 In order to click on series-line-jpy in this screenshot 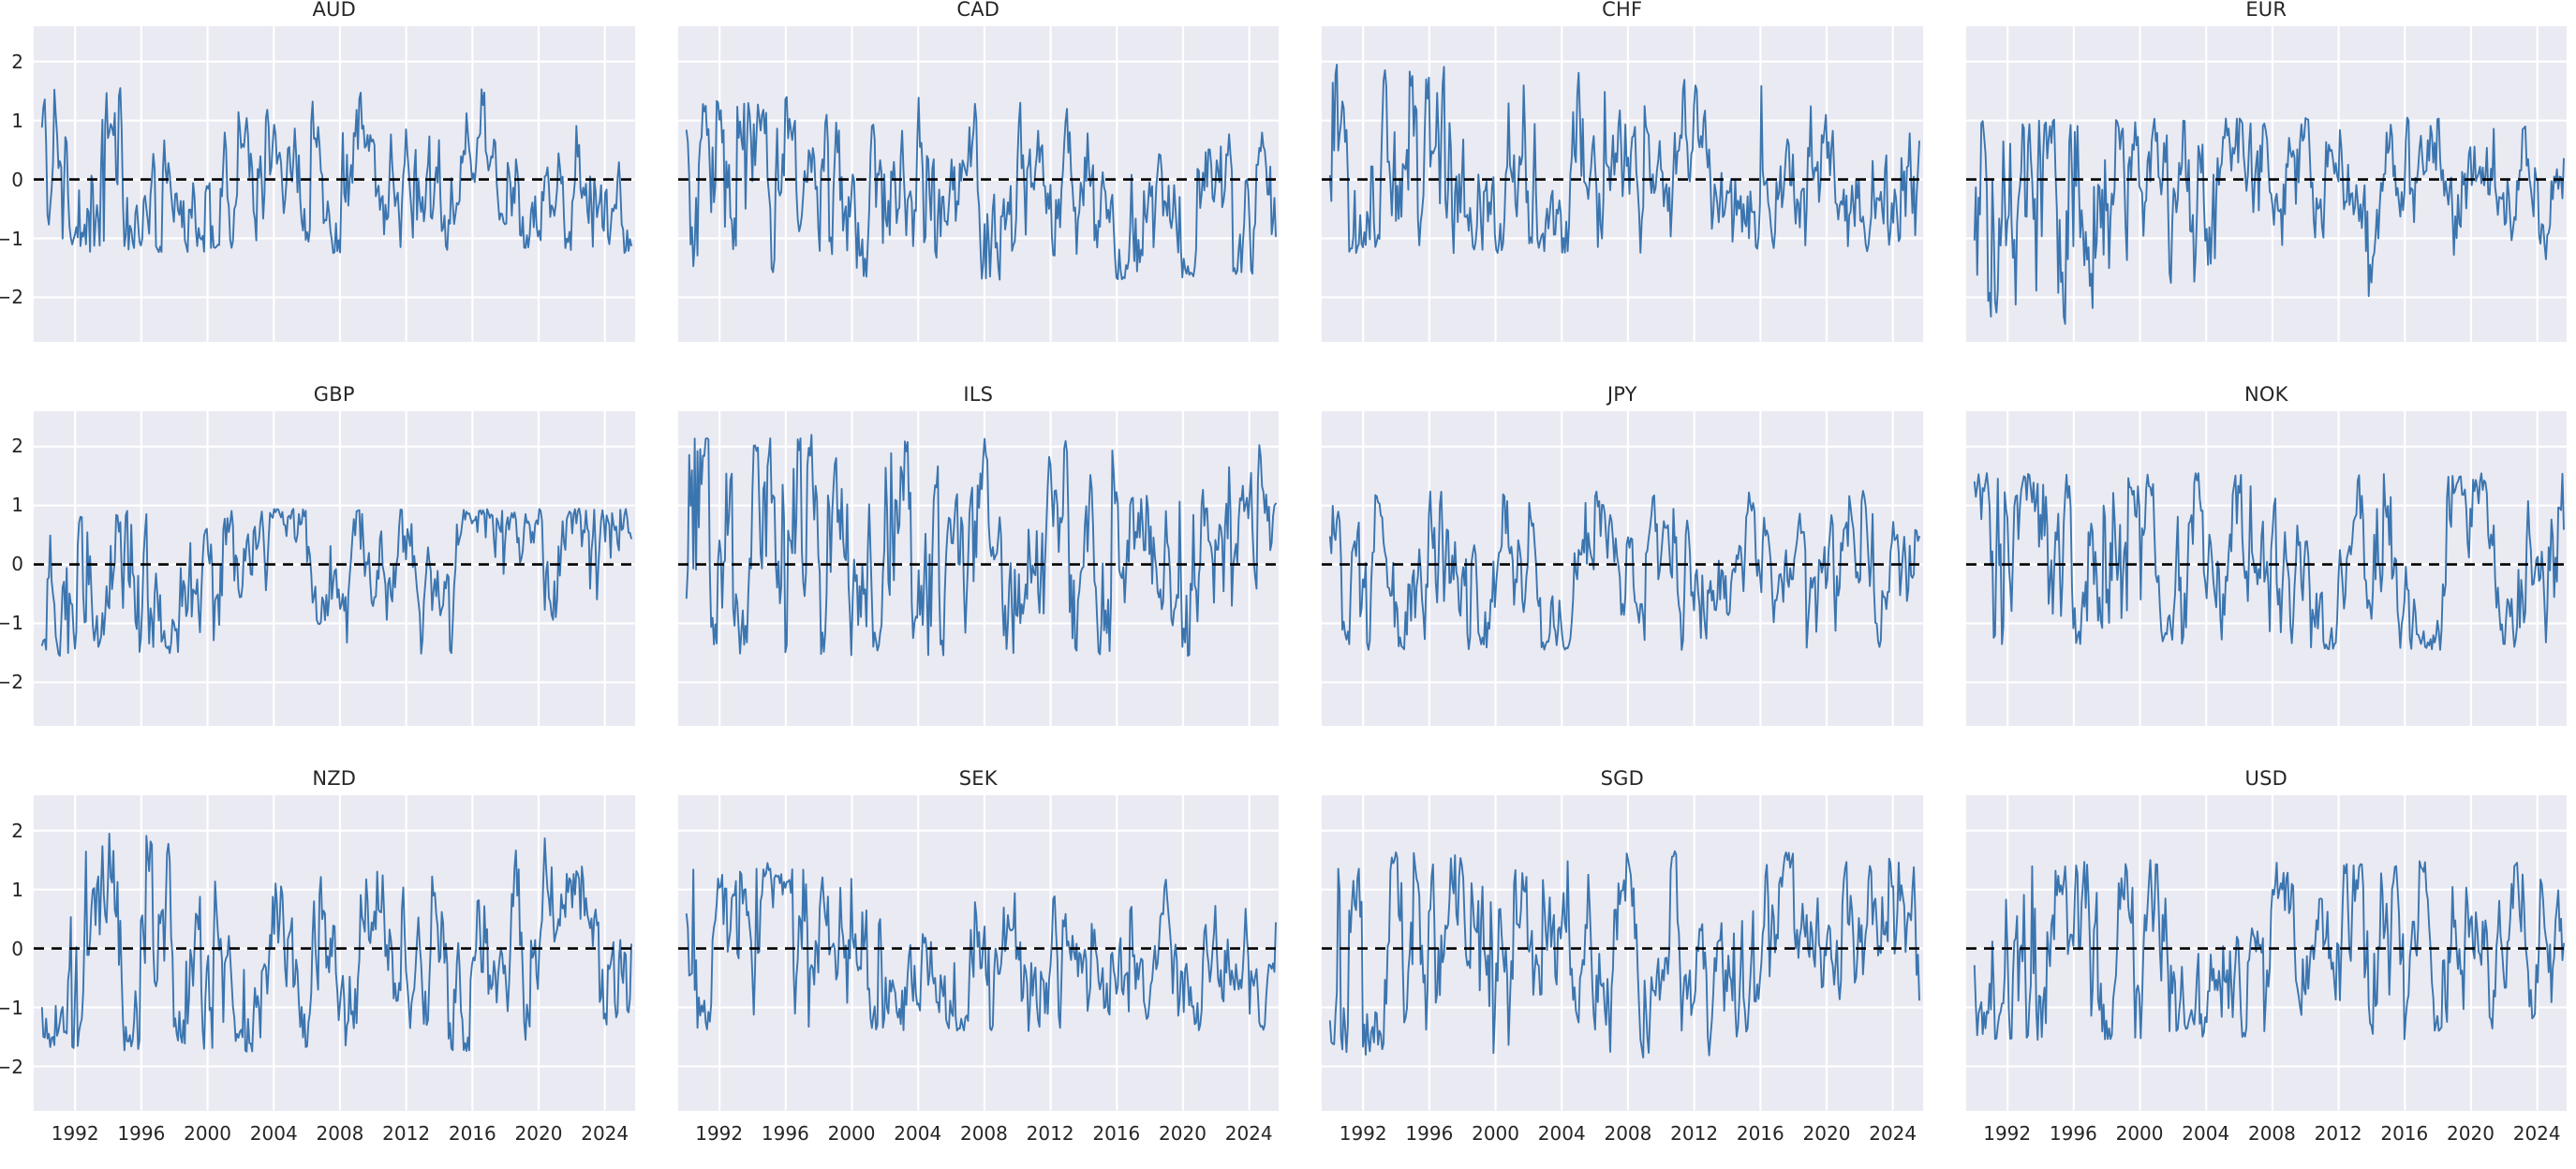, I will do `click(1624, 570)`.